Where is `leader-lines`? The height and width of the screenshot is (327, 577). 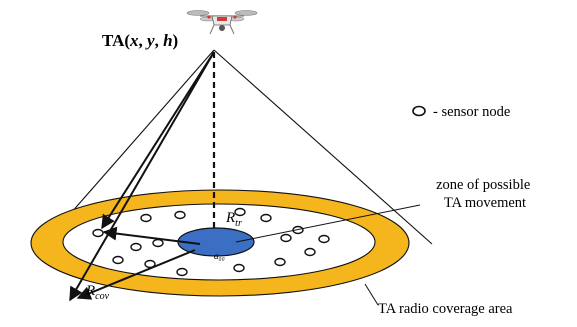
leader-lines is located at coordinates (328, 255).